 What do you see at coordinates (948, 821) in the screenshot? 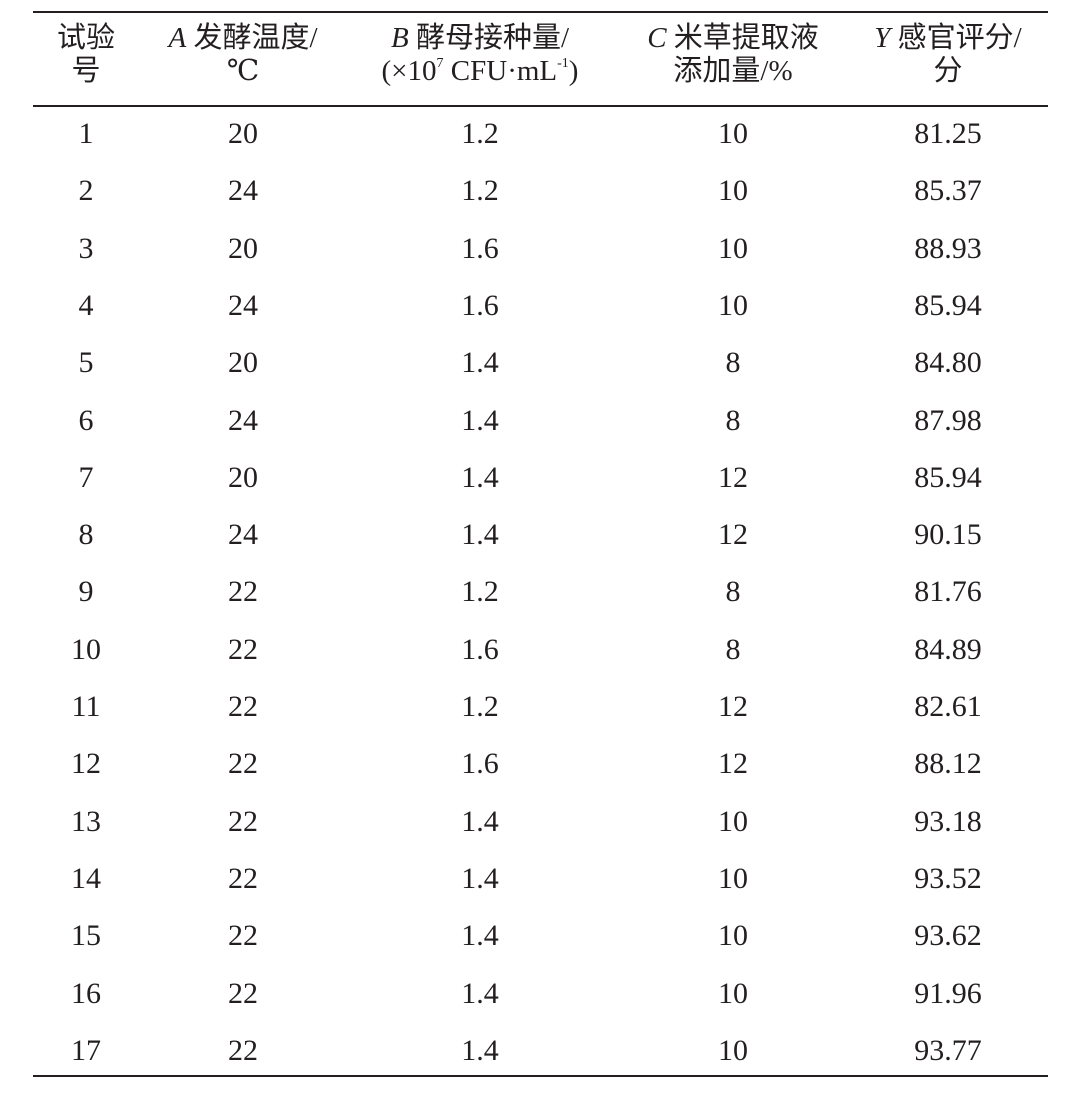
I see `cell-sensory-score: 93.18` at bounding box center [948, 821].